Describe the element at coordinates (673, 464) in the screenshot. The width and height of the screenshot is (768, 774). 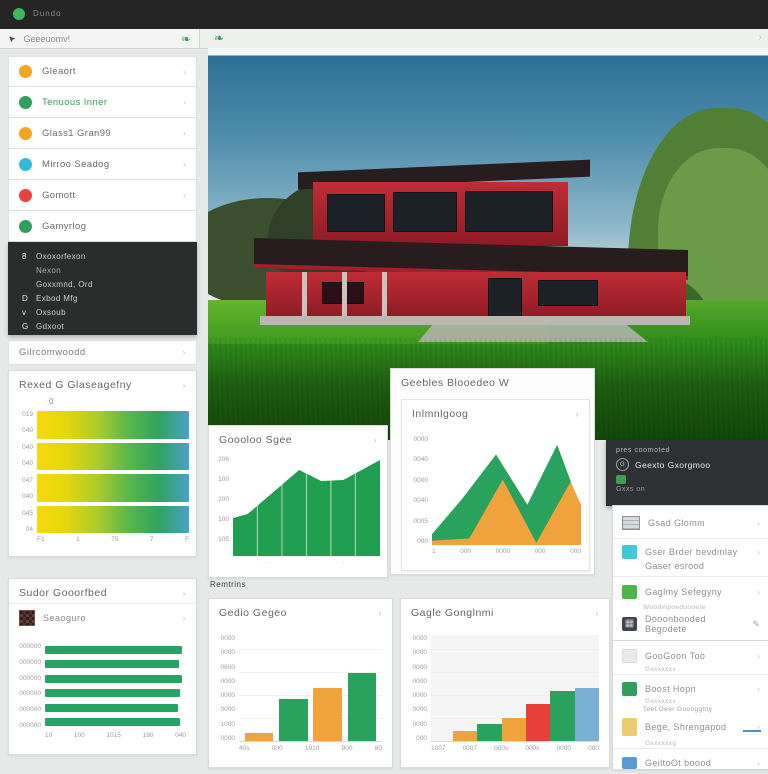
I see `info-line-2: Geexto Gxorgmoo` at that location.